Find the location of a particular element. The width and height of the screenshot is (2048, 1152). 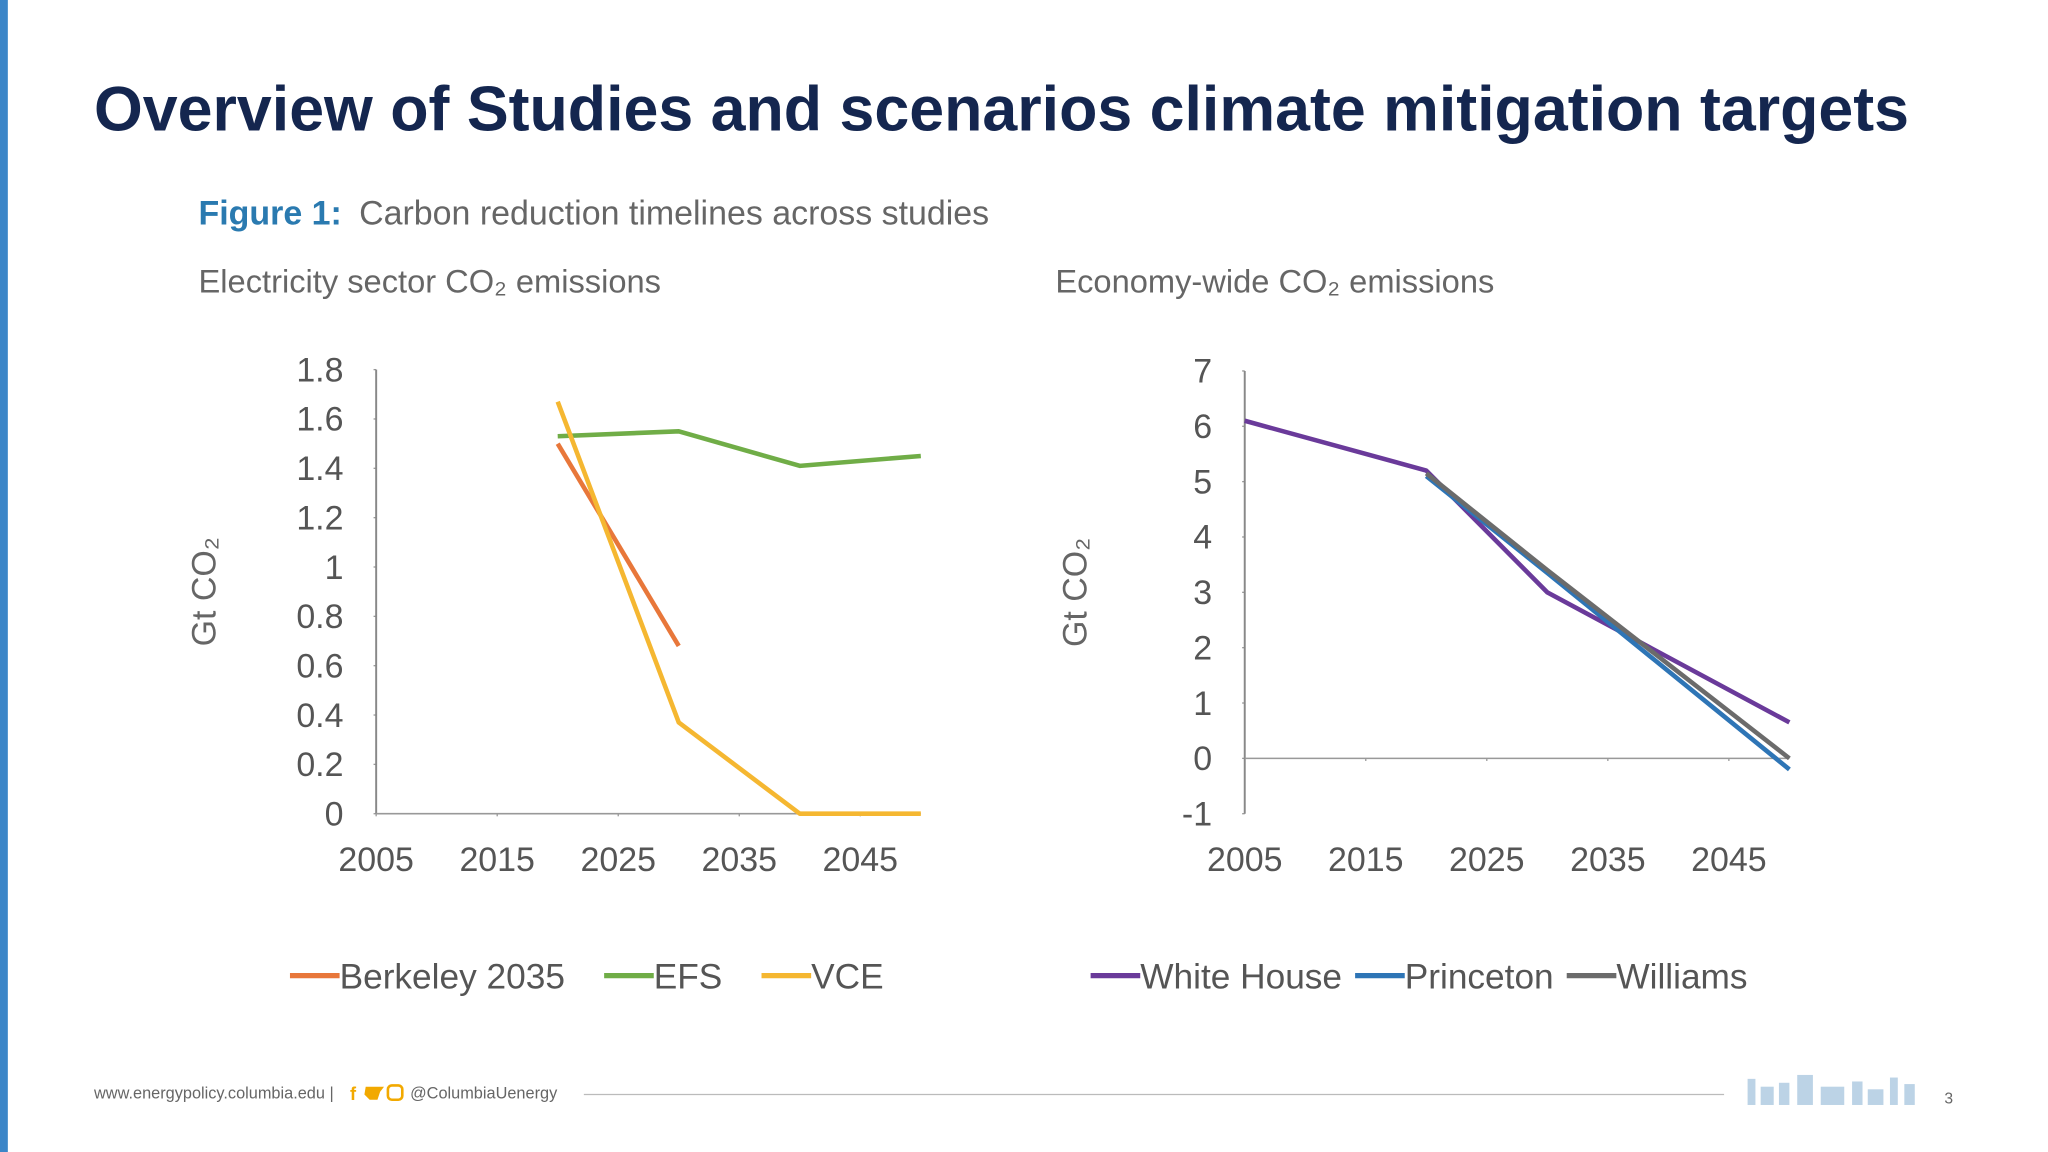

y-tick-label: 7 is located at coordinates (1202, 372).